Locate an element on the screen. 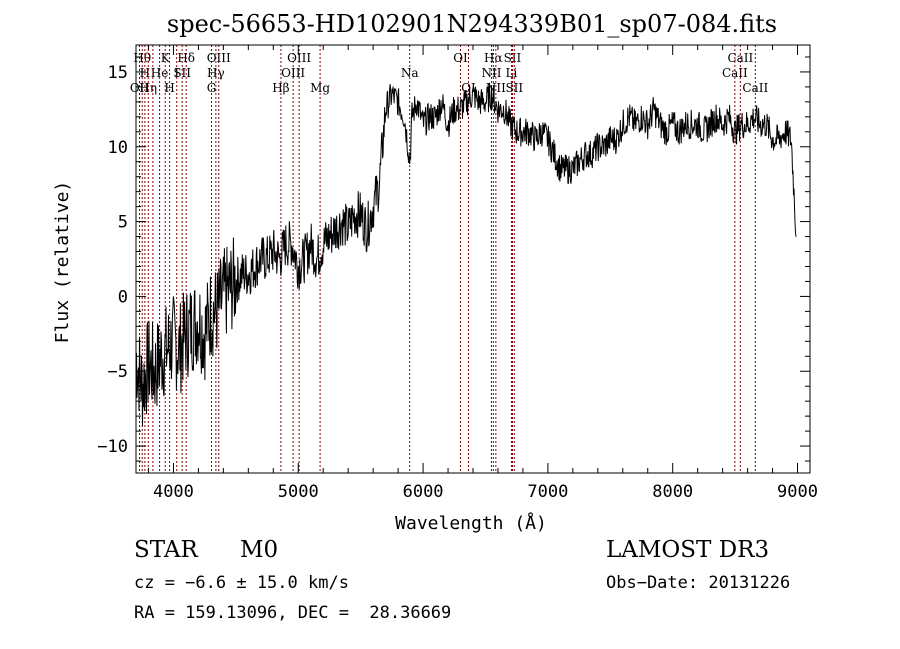  marker-label-2: H is located at coordinates (145, 73).